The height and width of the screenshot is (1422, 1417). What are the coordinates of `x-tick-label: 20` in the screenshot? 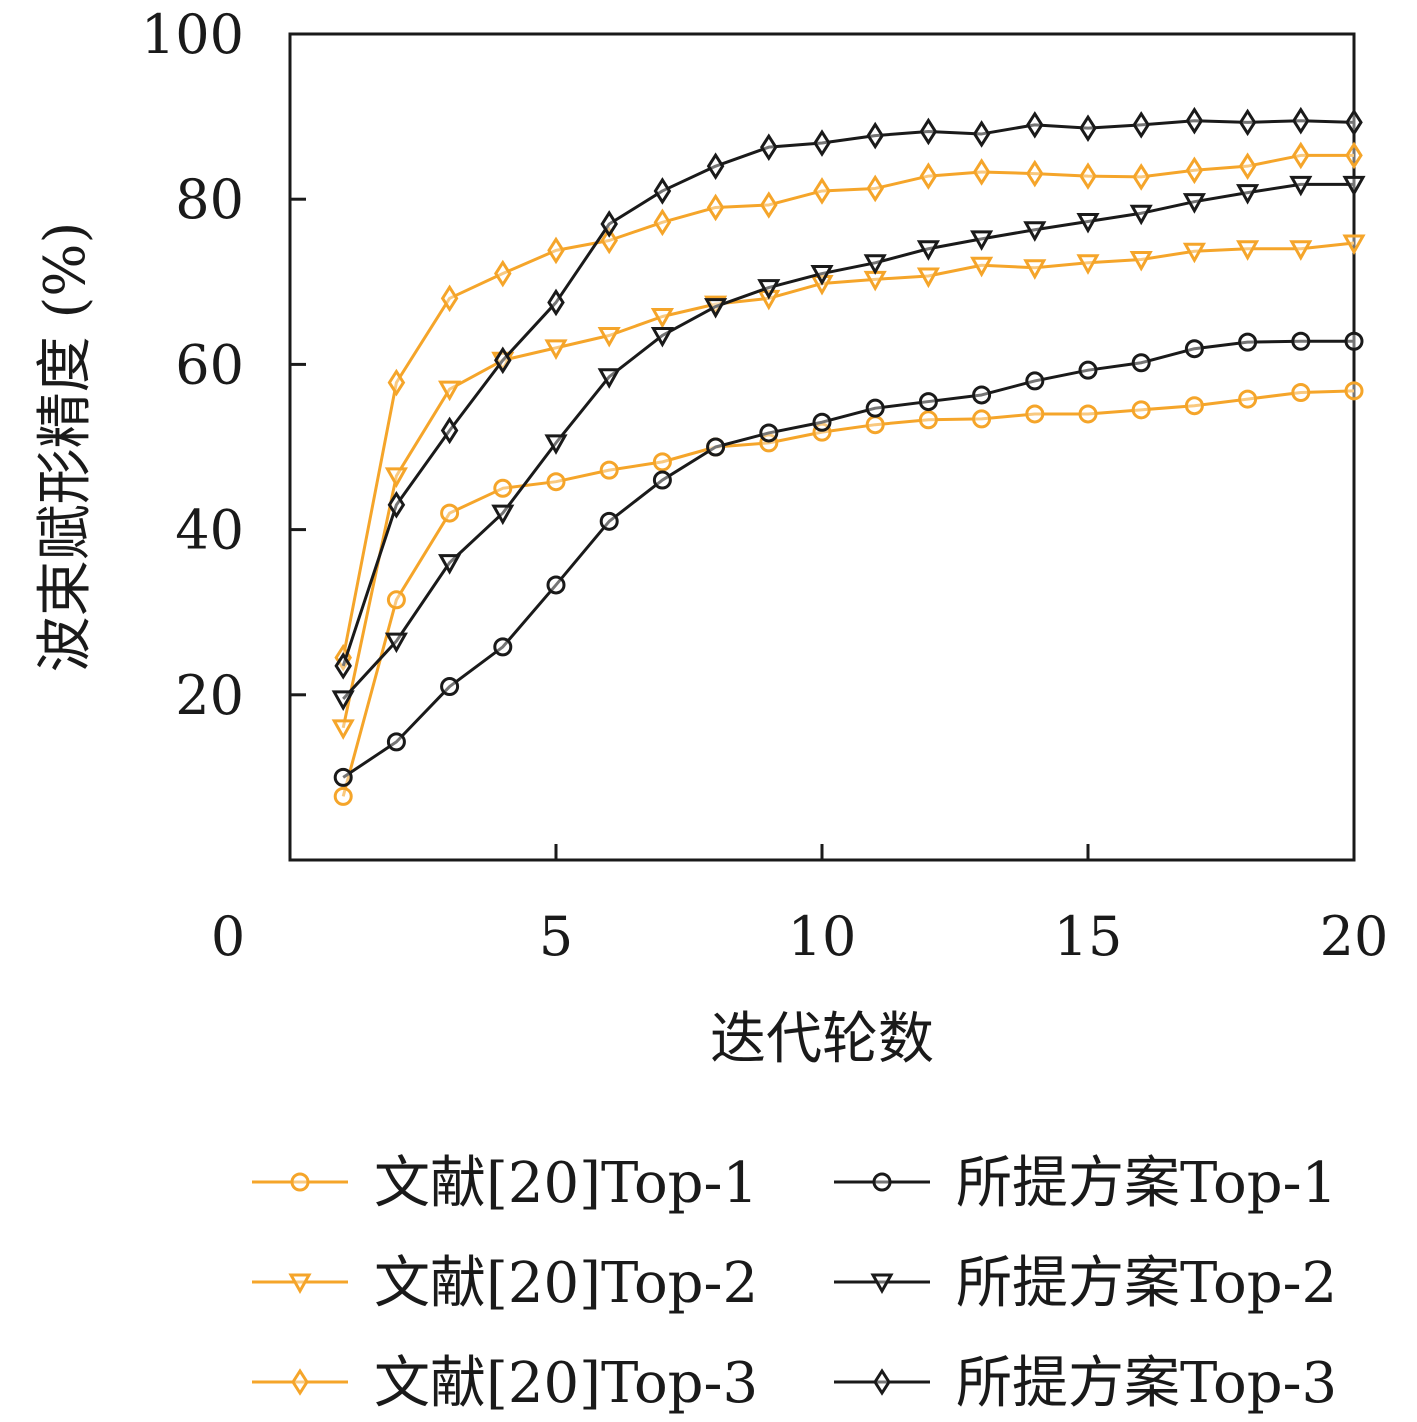 It's located at (1354, 936).